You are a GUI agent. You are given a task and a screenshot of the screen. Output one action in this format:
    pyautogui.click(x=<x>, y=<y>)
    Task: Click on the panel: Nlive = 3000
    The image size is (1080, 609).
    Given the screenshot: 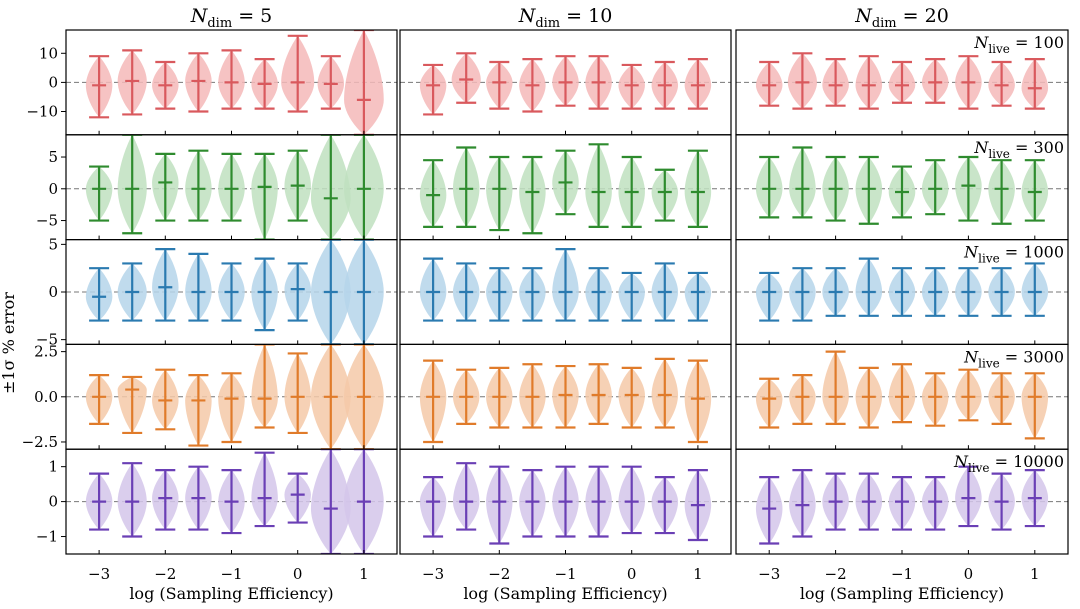 What is the action you would take?
    pyautogui.click(x=902, y=396)
    